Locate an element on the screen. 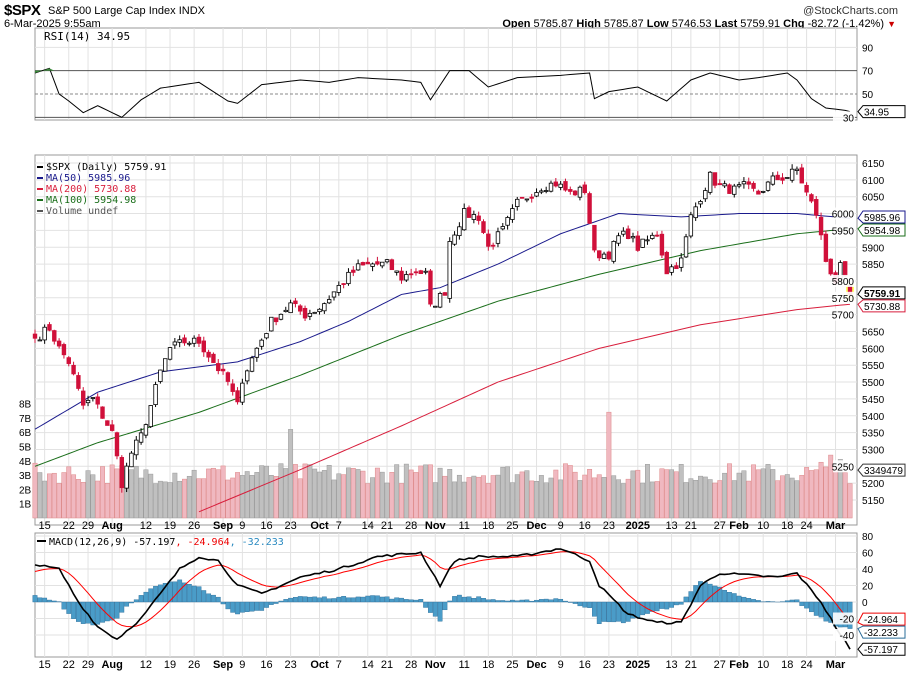 Image resolution: width=906 pixels, height=680 pixels. x-axis-date-label: 16 is located at coordinates (585, 665).